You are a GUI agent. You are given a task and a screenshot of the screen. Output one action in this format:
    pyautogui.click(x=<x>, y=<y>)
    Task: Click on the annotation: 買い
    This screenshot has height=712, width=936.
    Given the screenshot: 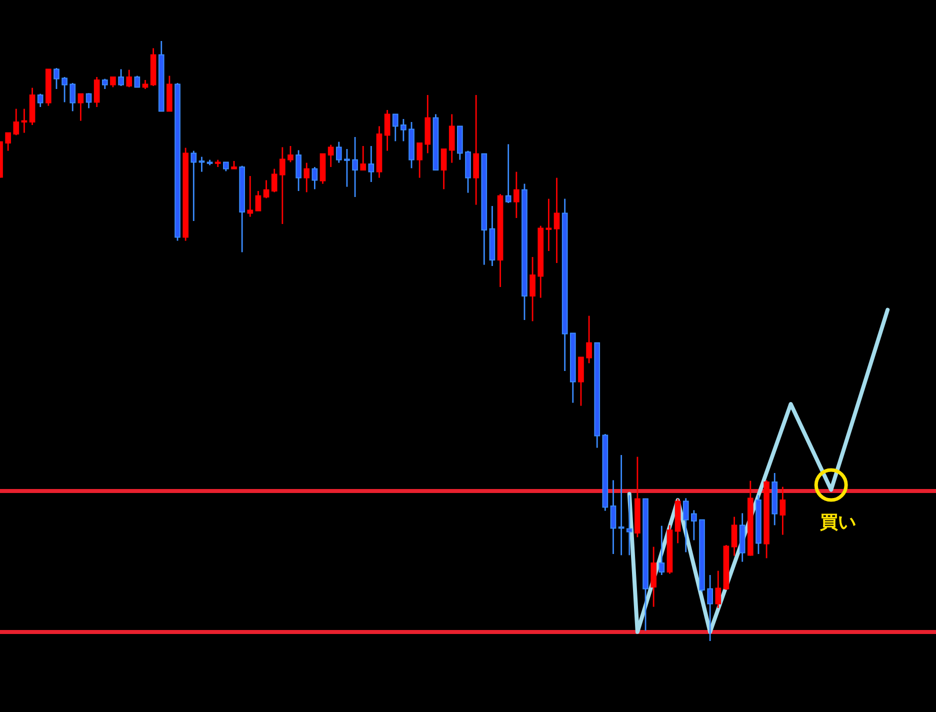 What is the action you would take?
    pyautogui.click(x=837, y=522)
    